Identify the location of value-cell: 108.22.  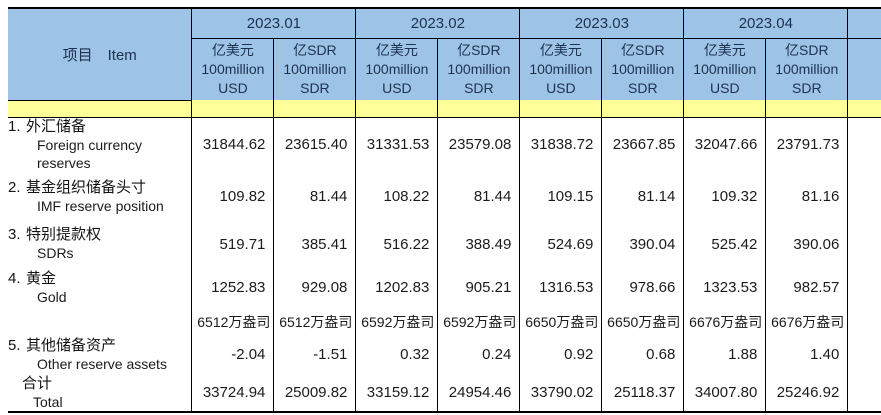
(396, 196).